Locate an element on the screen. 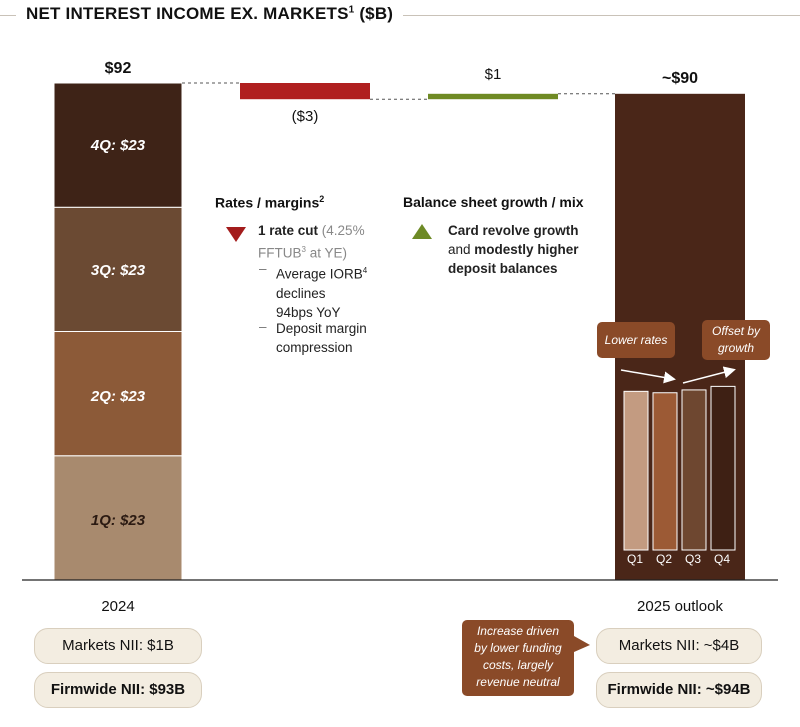 This screenshot has width=800, height=727. iorb-subpoint: Average IORB4 declines 94bps YoY is located at coordinates (322, 293).